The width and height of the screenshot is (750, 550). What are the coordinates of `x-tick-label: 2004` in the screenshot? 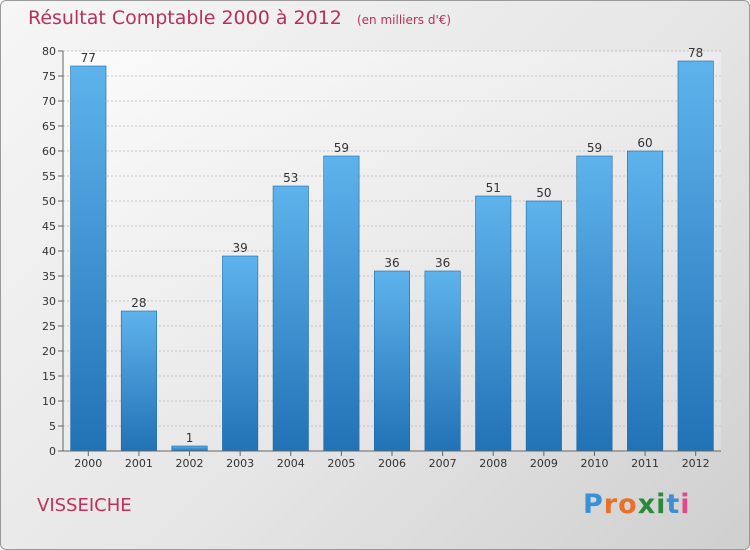 It's located at (291, 463).